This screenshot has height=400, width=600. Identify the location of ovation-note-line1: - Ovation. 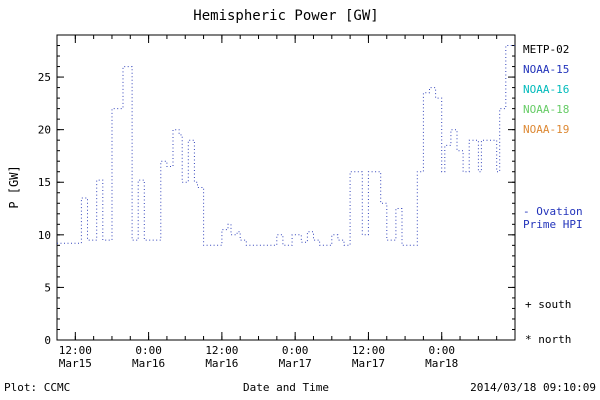
(553, 211).